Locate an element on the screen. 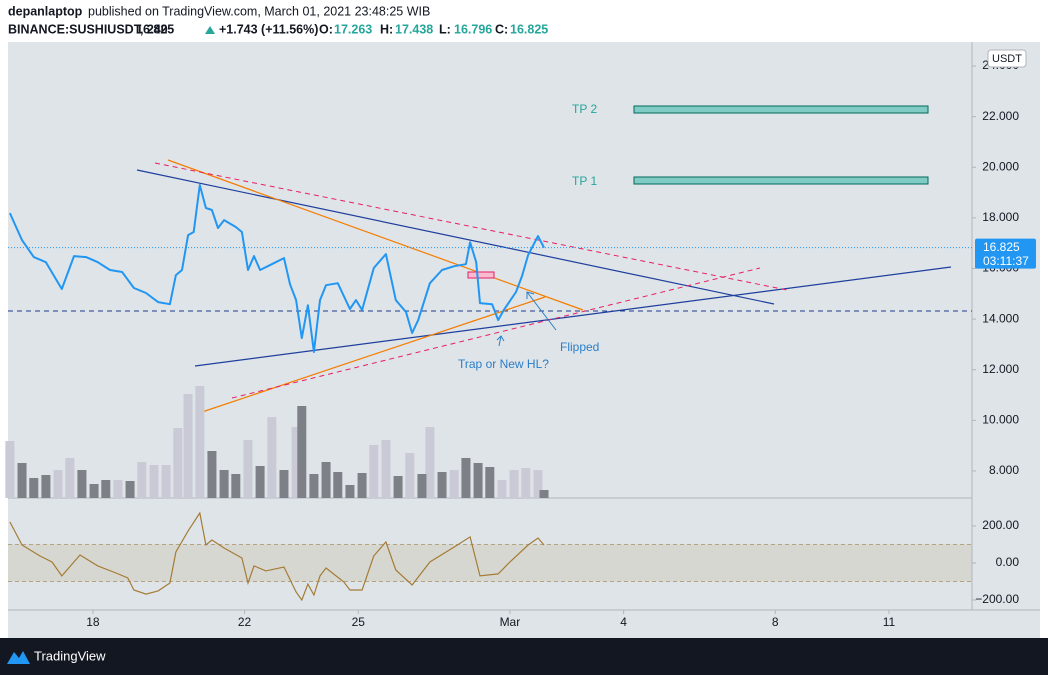 This screenshot has height=675, width=1048. y-tick-label: 10.000 is located at coordinates (1000, 419).